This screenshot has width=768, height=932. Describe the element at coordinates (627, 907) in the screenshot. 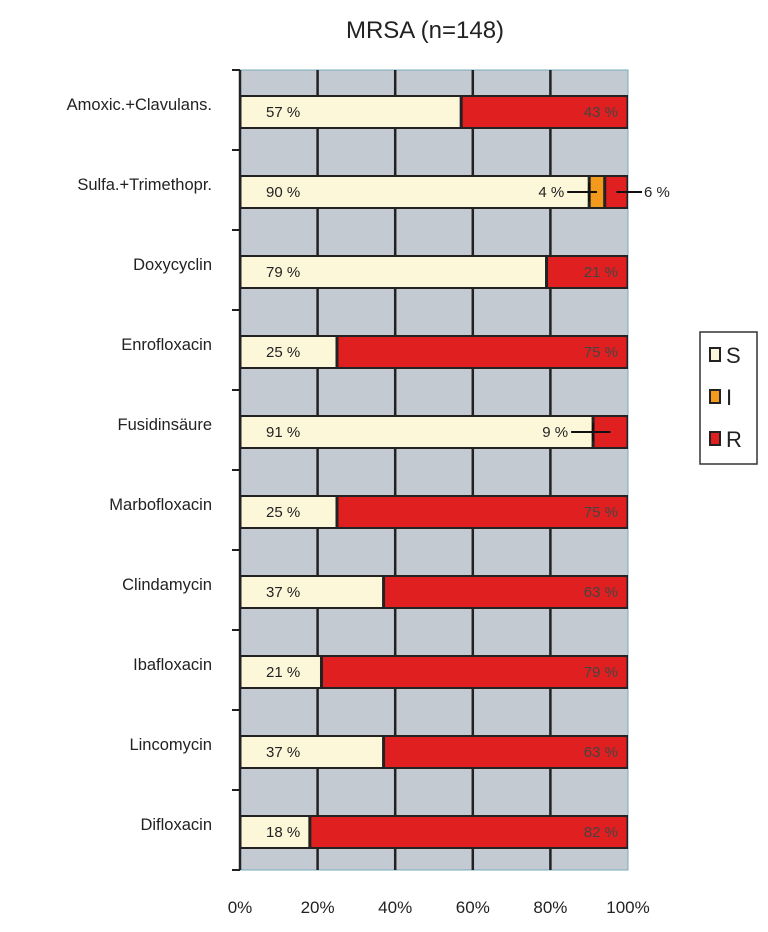

I see `x-tick-label: 100%` at that location.